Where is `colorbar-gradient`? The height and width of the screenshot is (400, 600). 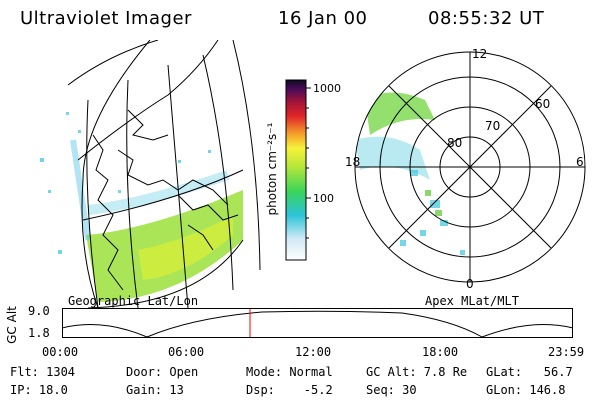
colorbar-gradient is located at coordinates (296, 170).